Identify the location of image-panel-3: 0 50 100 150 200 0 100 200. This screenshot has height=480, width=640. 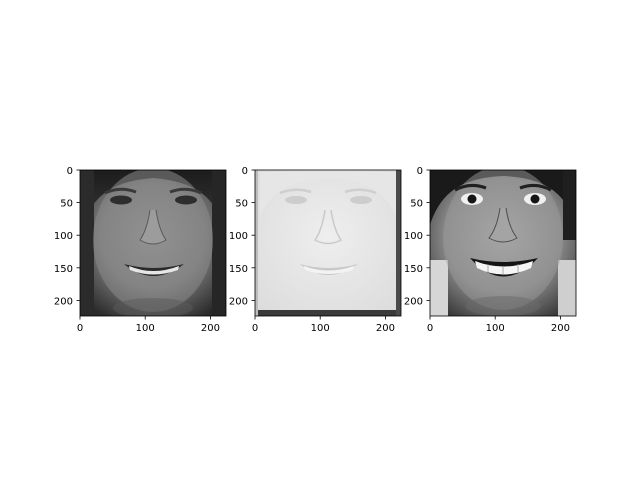
(490, 250).